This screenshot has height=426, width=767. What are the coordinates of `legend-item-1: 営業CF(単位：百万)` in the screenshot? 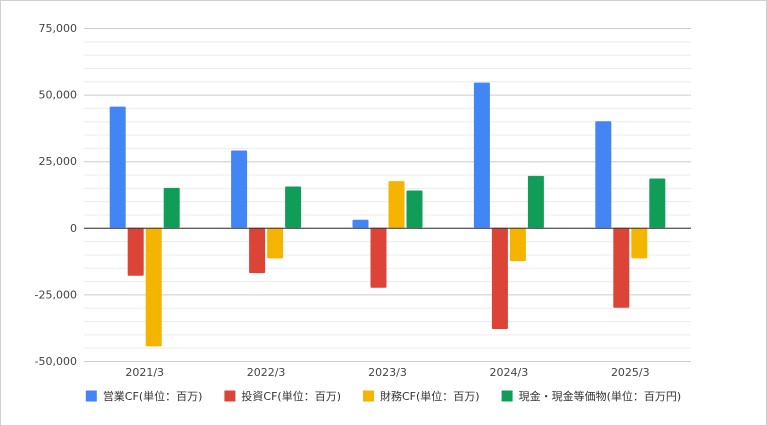 It's located at (144, 396).